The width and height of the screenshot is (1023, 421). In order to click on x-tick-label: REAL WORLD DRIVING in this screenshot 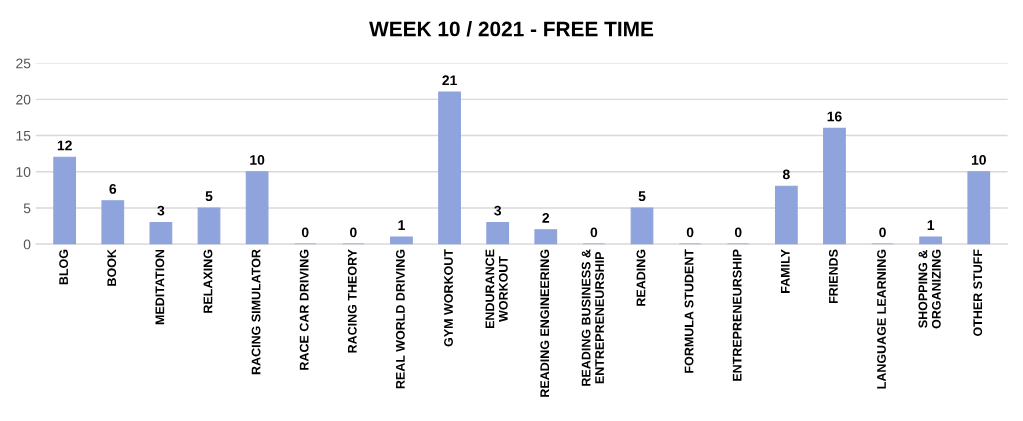, I will do `click(400, 319)`.